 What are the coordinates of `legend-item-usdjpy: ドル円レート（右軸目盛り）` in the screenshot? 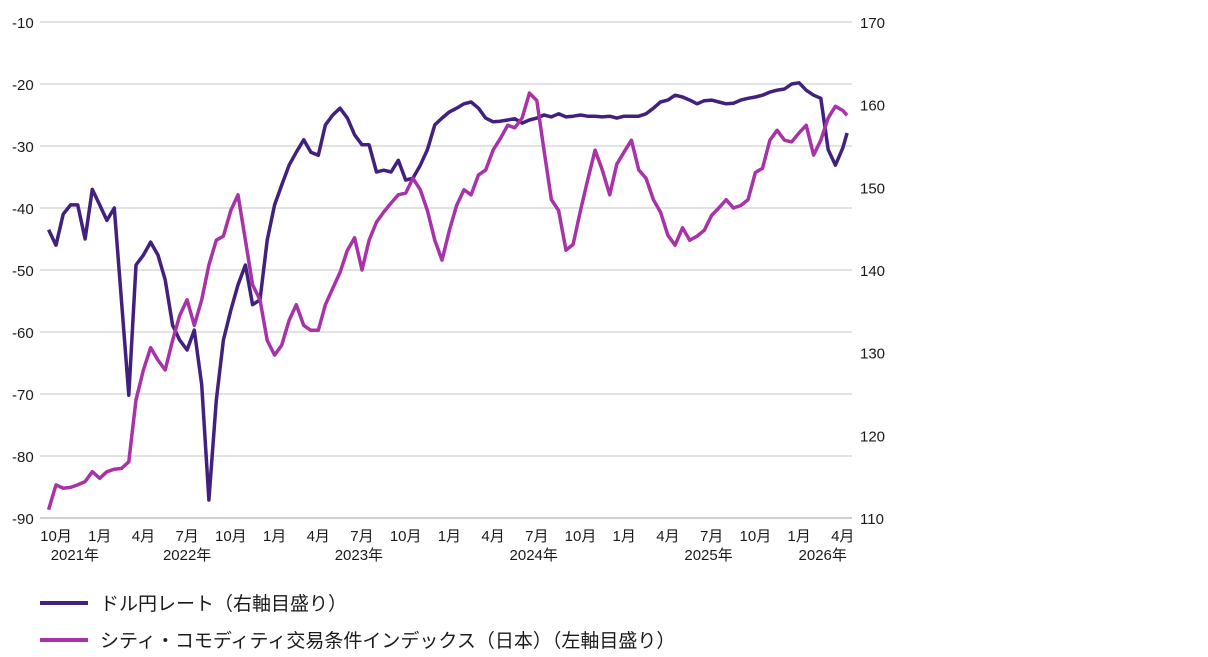 It's located at (193, 602).